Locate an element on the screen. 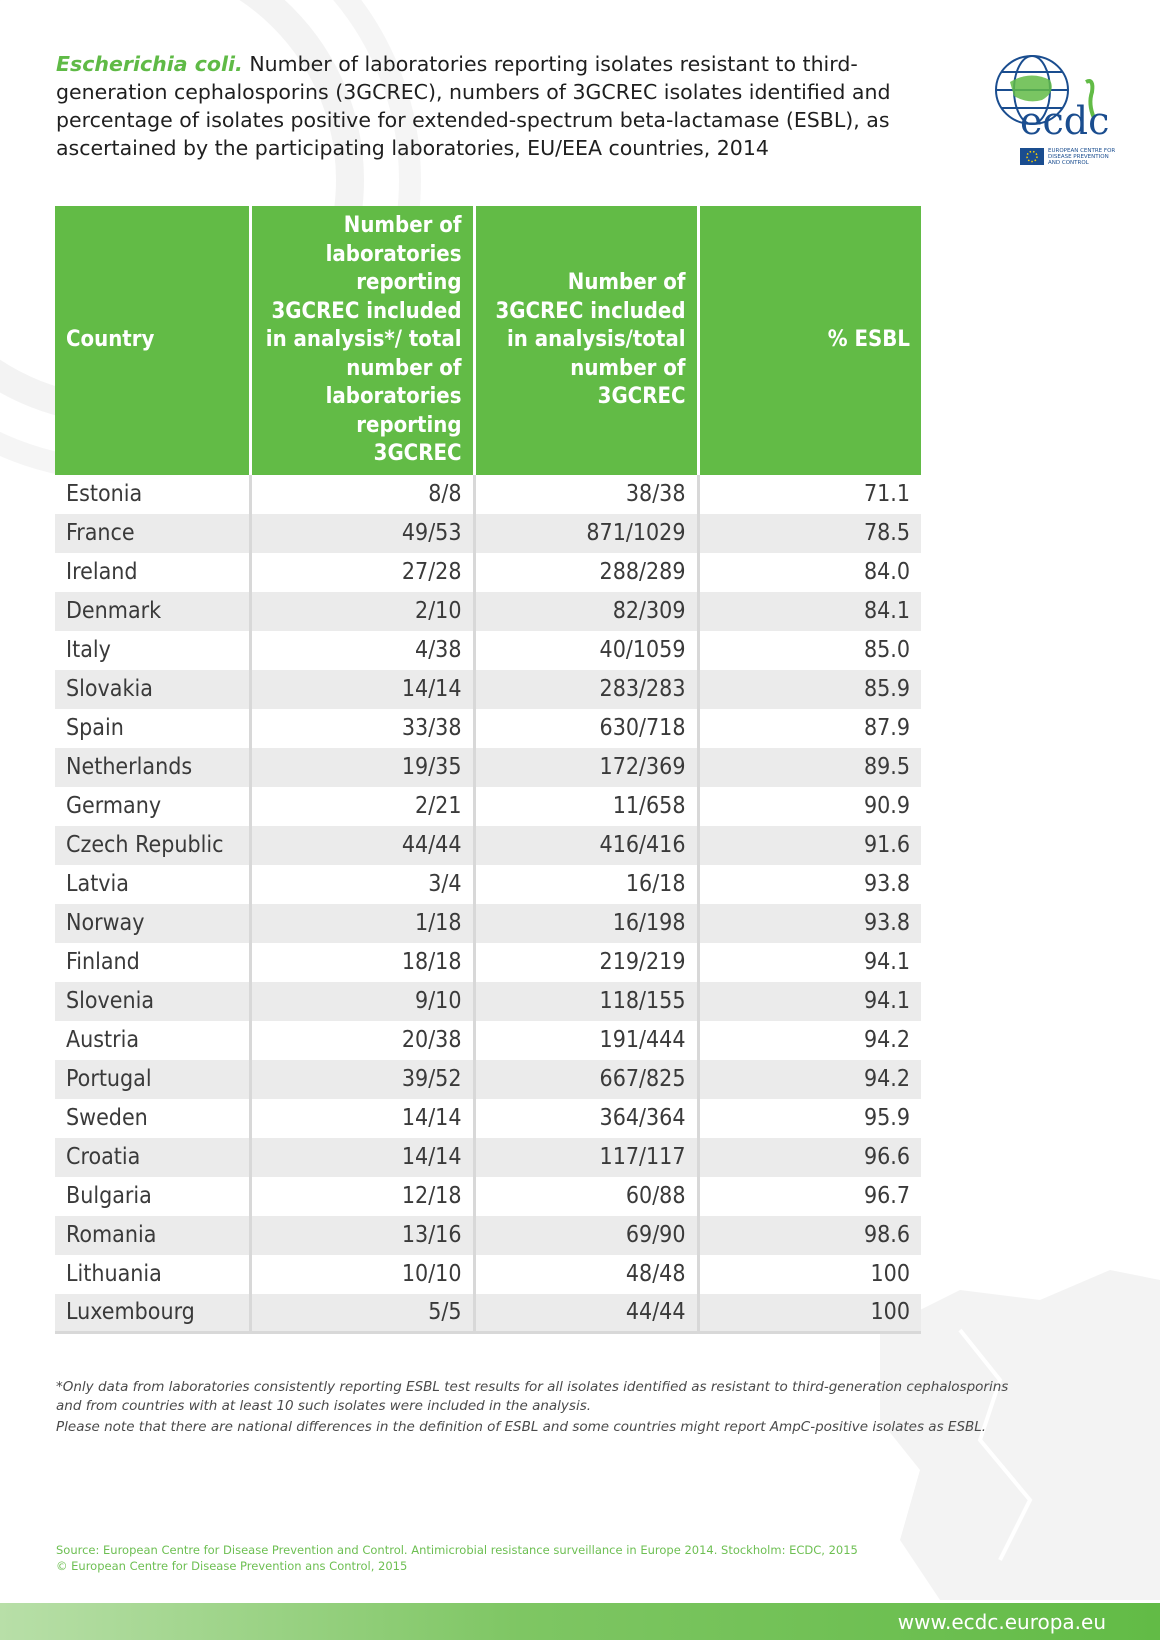  cell-country: Lithuania is located at coordinates (153, 1274).